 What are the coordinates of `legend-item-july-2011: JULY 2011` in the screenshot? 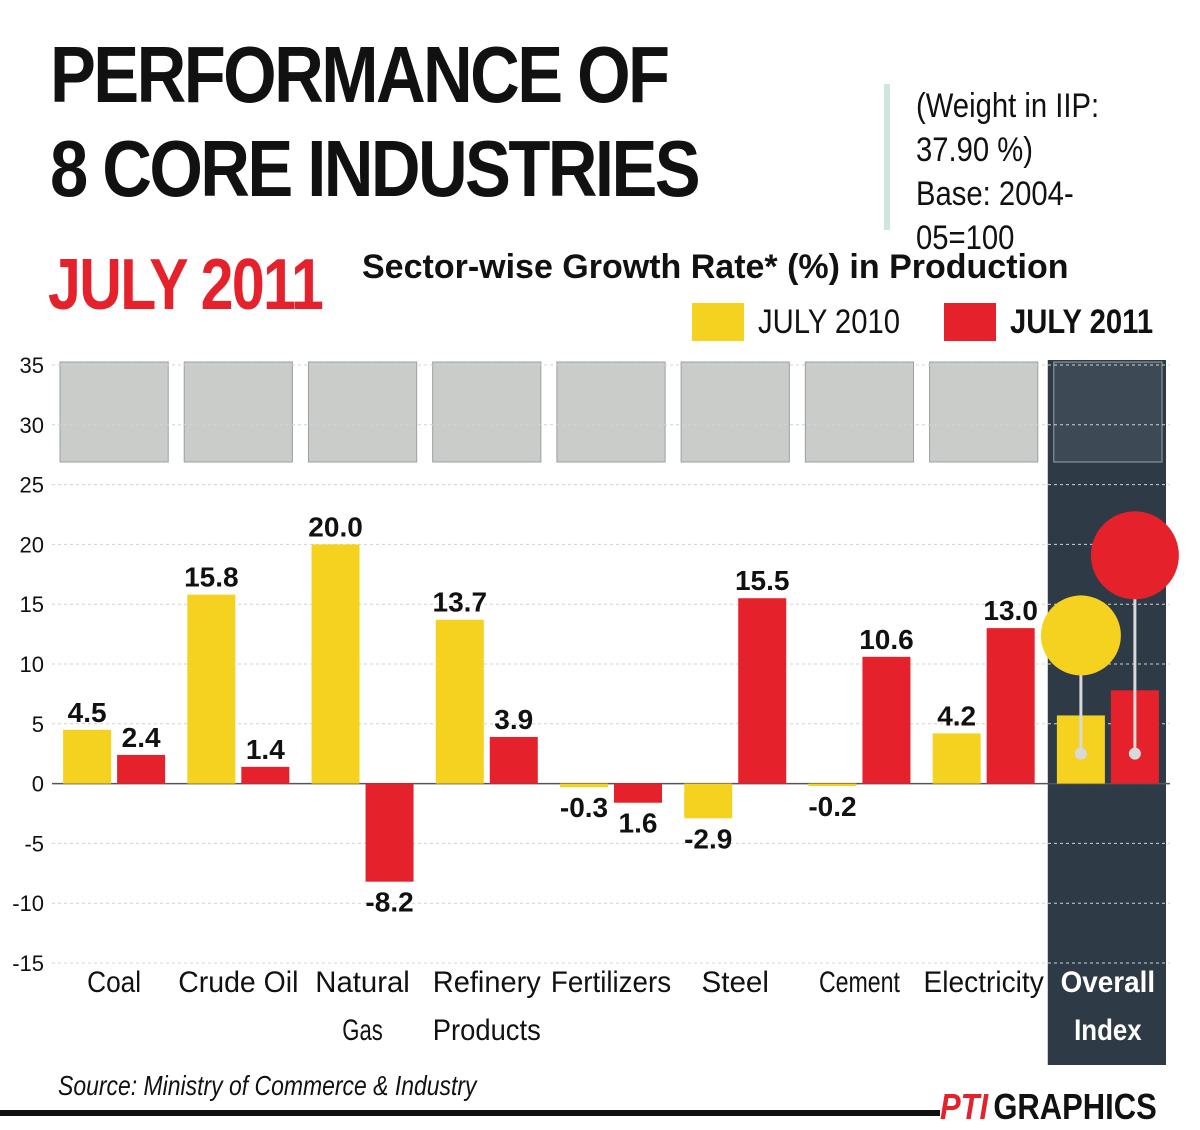 It's located at (1060, 322).